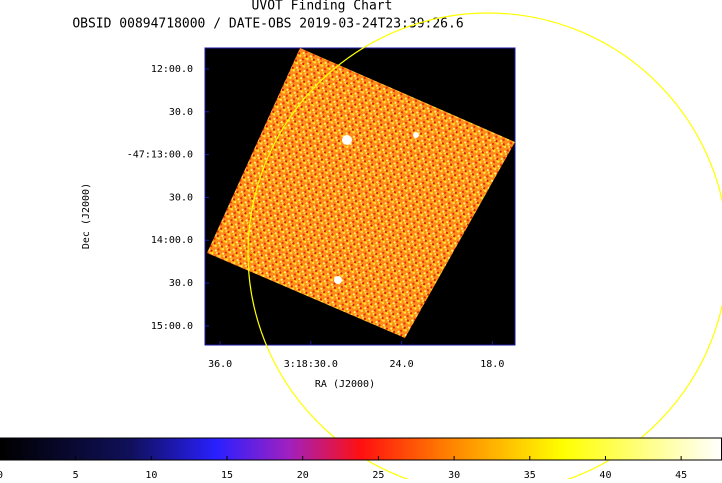  I want to click on colorbar-tick-label: 45, so click(681, 474).